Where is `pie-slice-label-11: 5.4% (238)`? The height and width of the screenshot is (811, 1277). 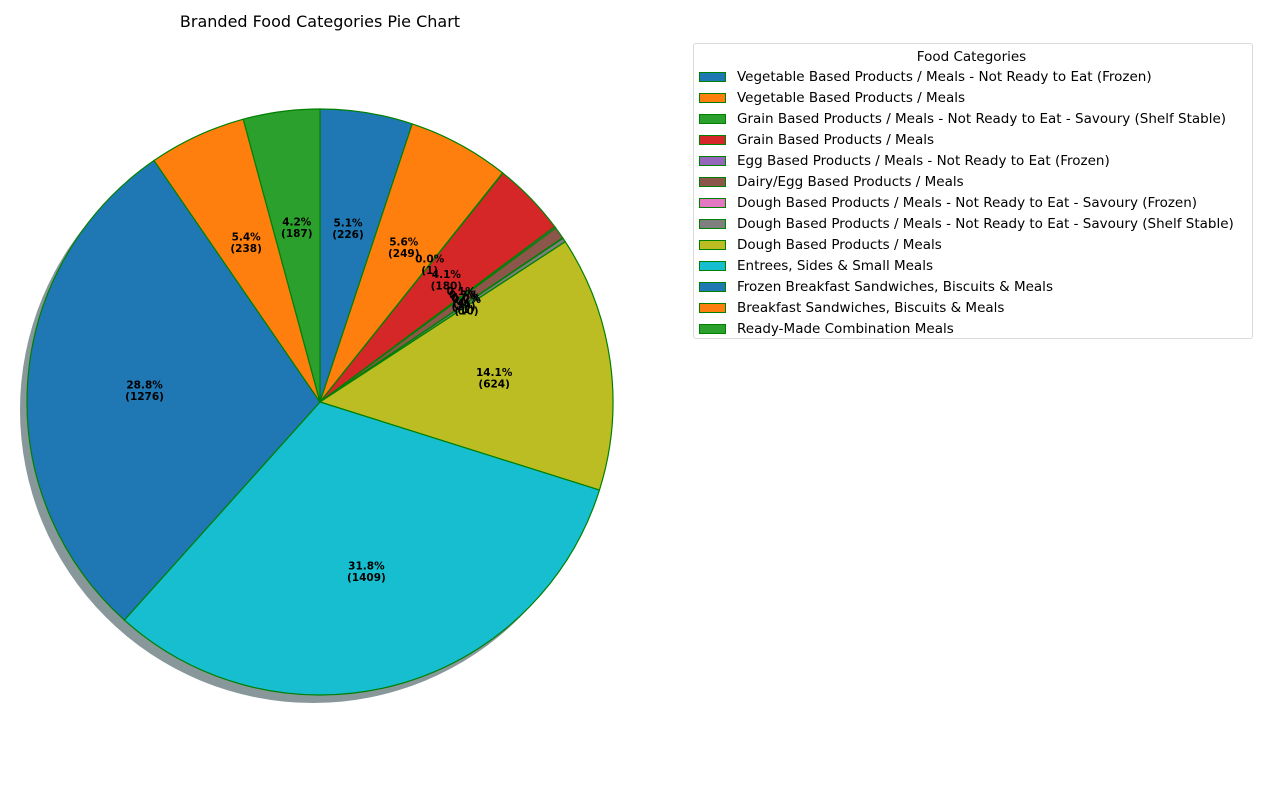 pie-slice-label-11: 5.4% (238) is located at coordinates (246, 243).